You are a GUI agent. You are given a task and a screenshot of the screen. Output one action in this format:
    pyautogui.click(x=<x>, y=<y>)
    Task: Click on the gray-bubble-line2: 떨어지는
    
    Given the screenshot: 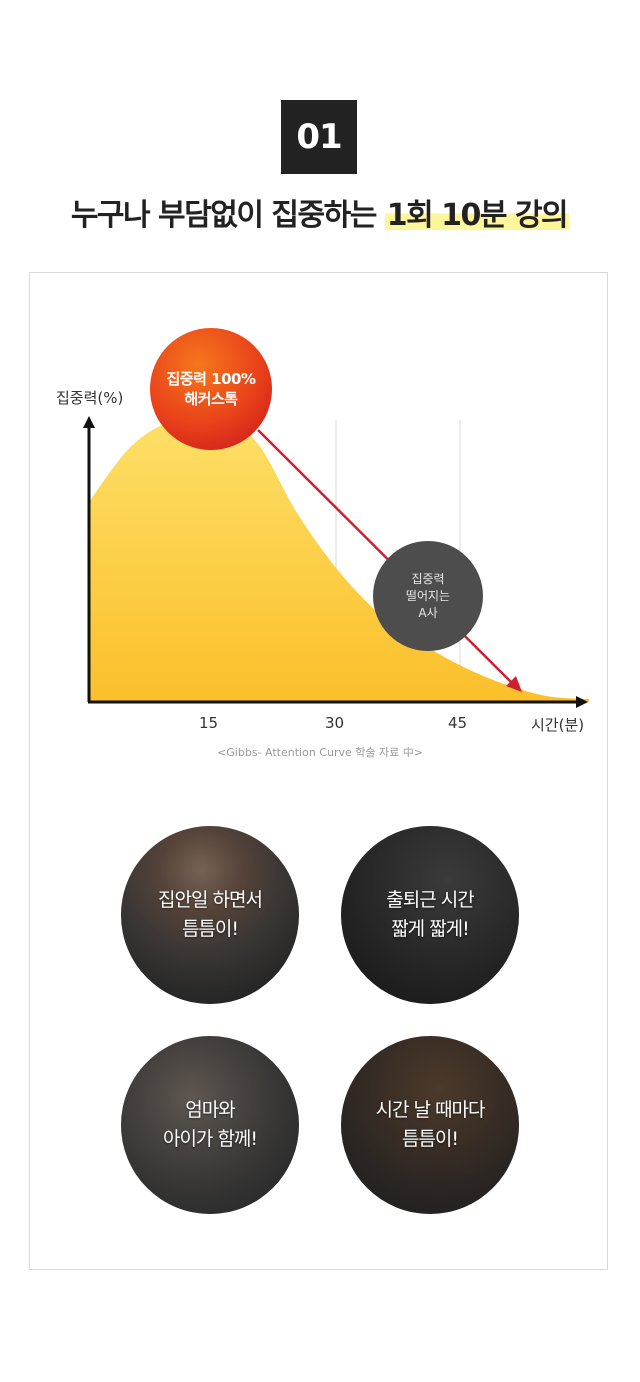 What is the action you would take?
    pyautogui.click(x=428, y=595)
    